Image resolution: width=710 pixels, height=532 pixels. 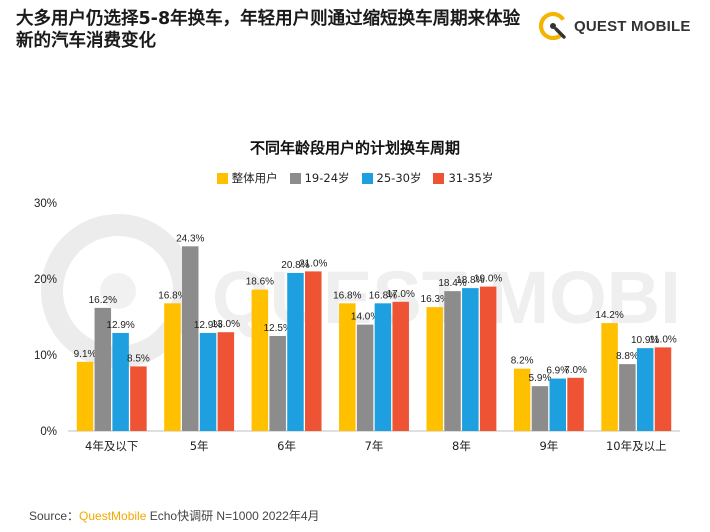 What do you see at coordinates (632, 26) in the screenshot?
I see `brand-name: QUEST MOBILE` at bounding box center [632, 26].